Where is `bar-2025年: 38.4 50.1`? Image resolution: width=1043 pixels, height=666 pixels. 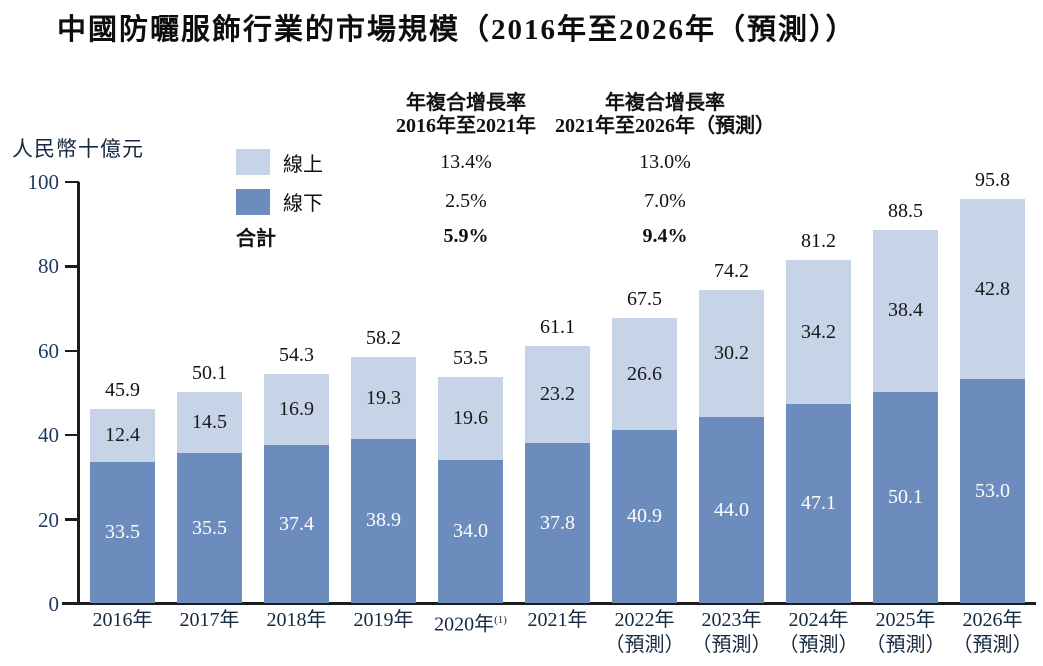
bar-2025年: 38.4 50.1 is located at coordinates (905, 416).